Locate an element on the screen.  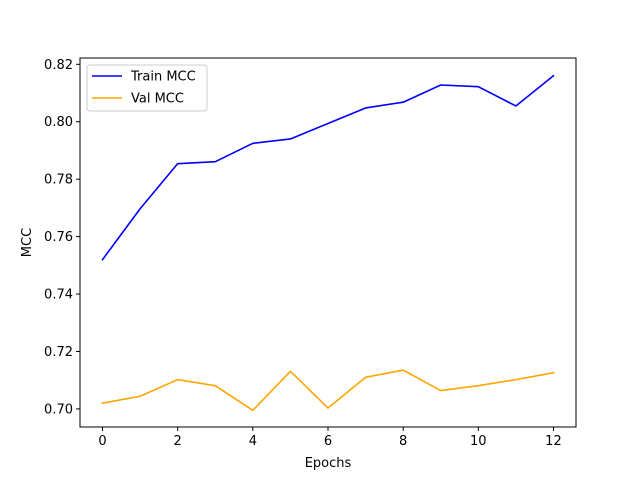
legend-label-train-mcc: Train MCC is located at coordinates (163, 77).